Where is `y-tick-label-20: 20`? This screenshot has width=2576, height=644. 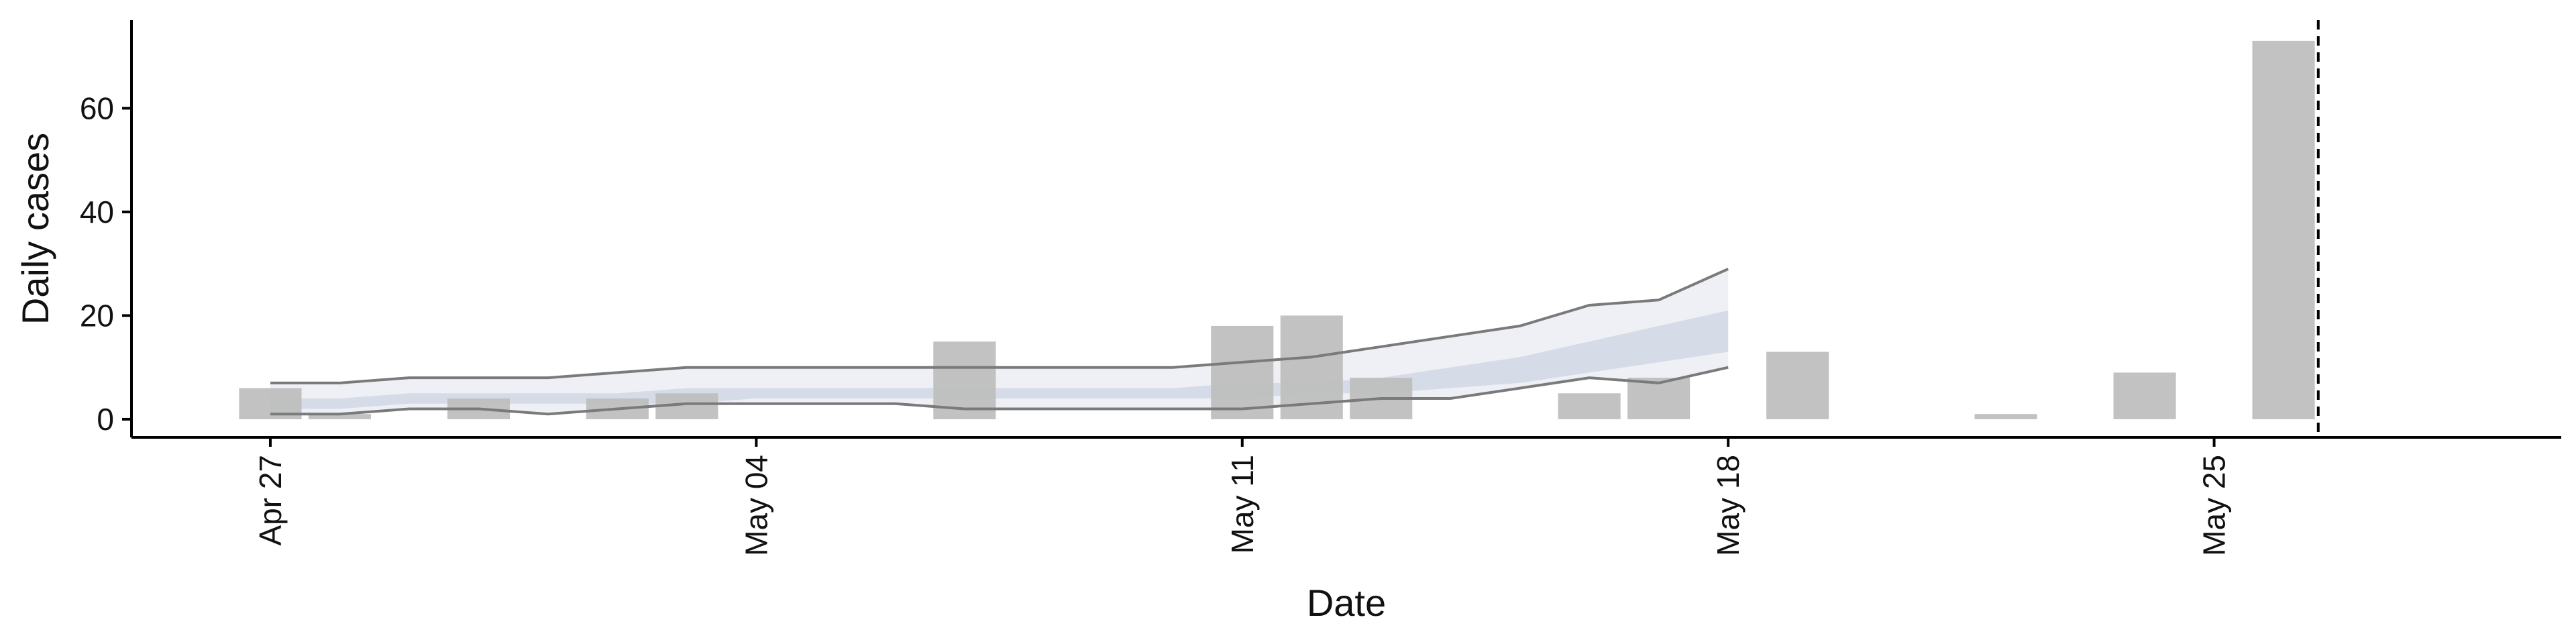 y-tick-label-20: 20 is located at coordinates (97, 315).